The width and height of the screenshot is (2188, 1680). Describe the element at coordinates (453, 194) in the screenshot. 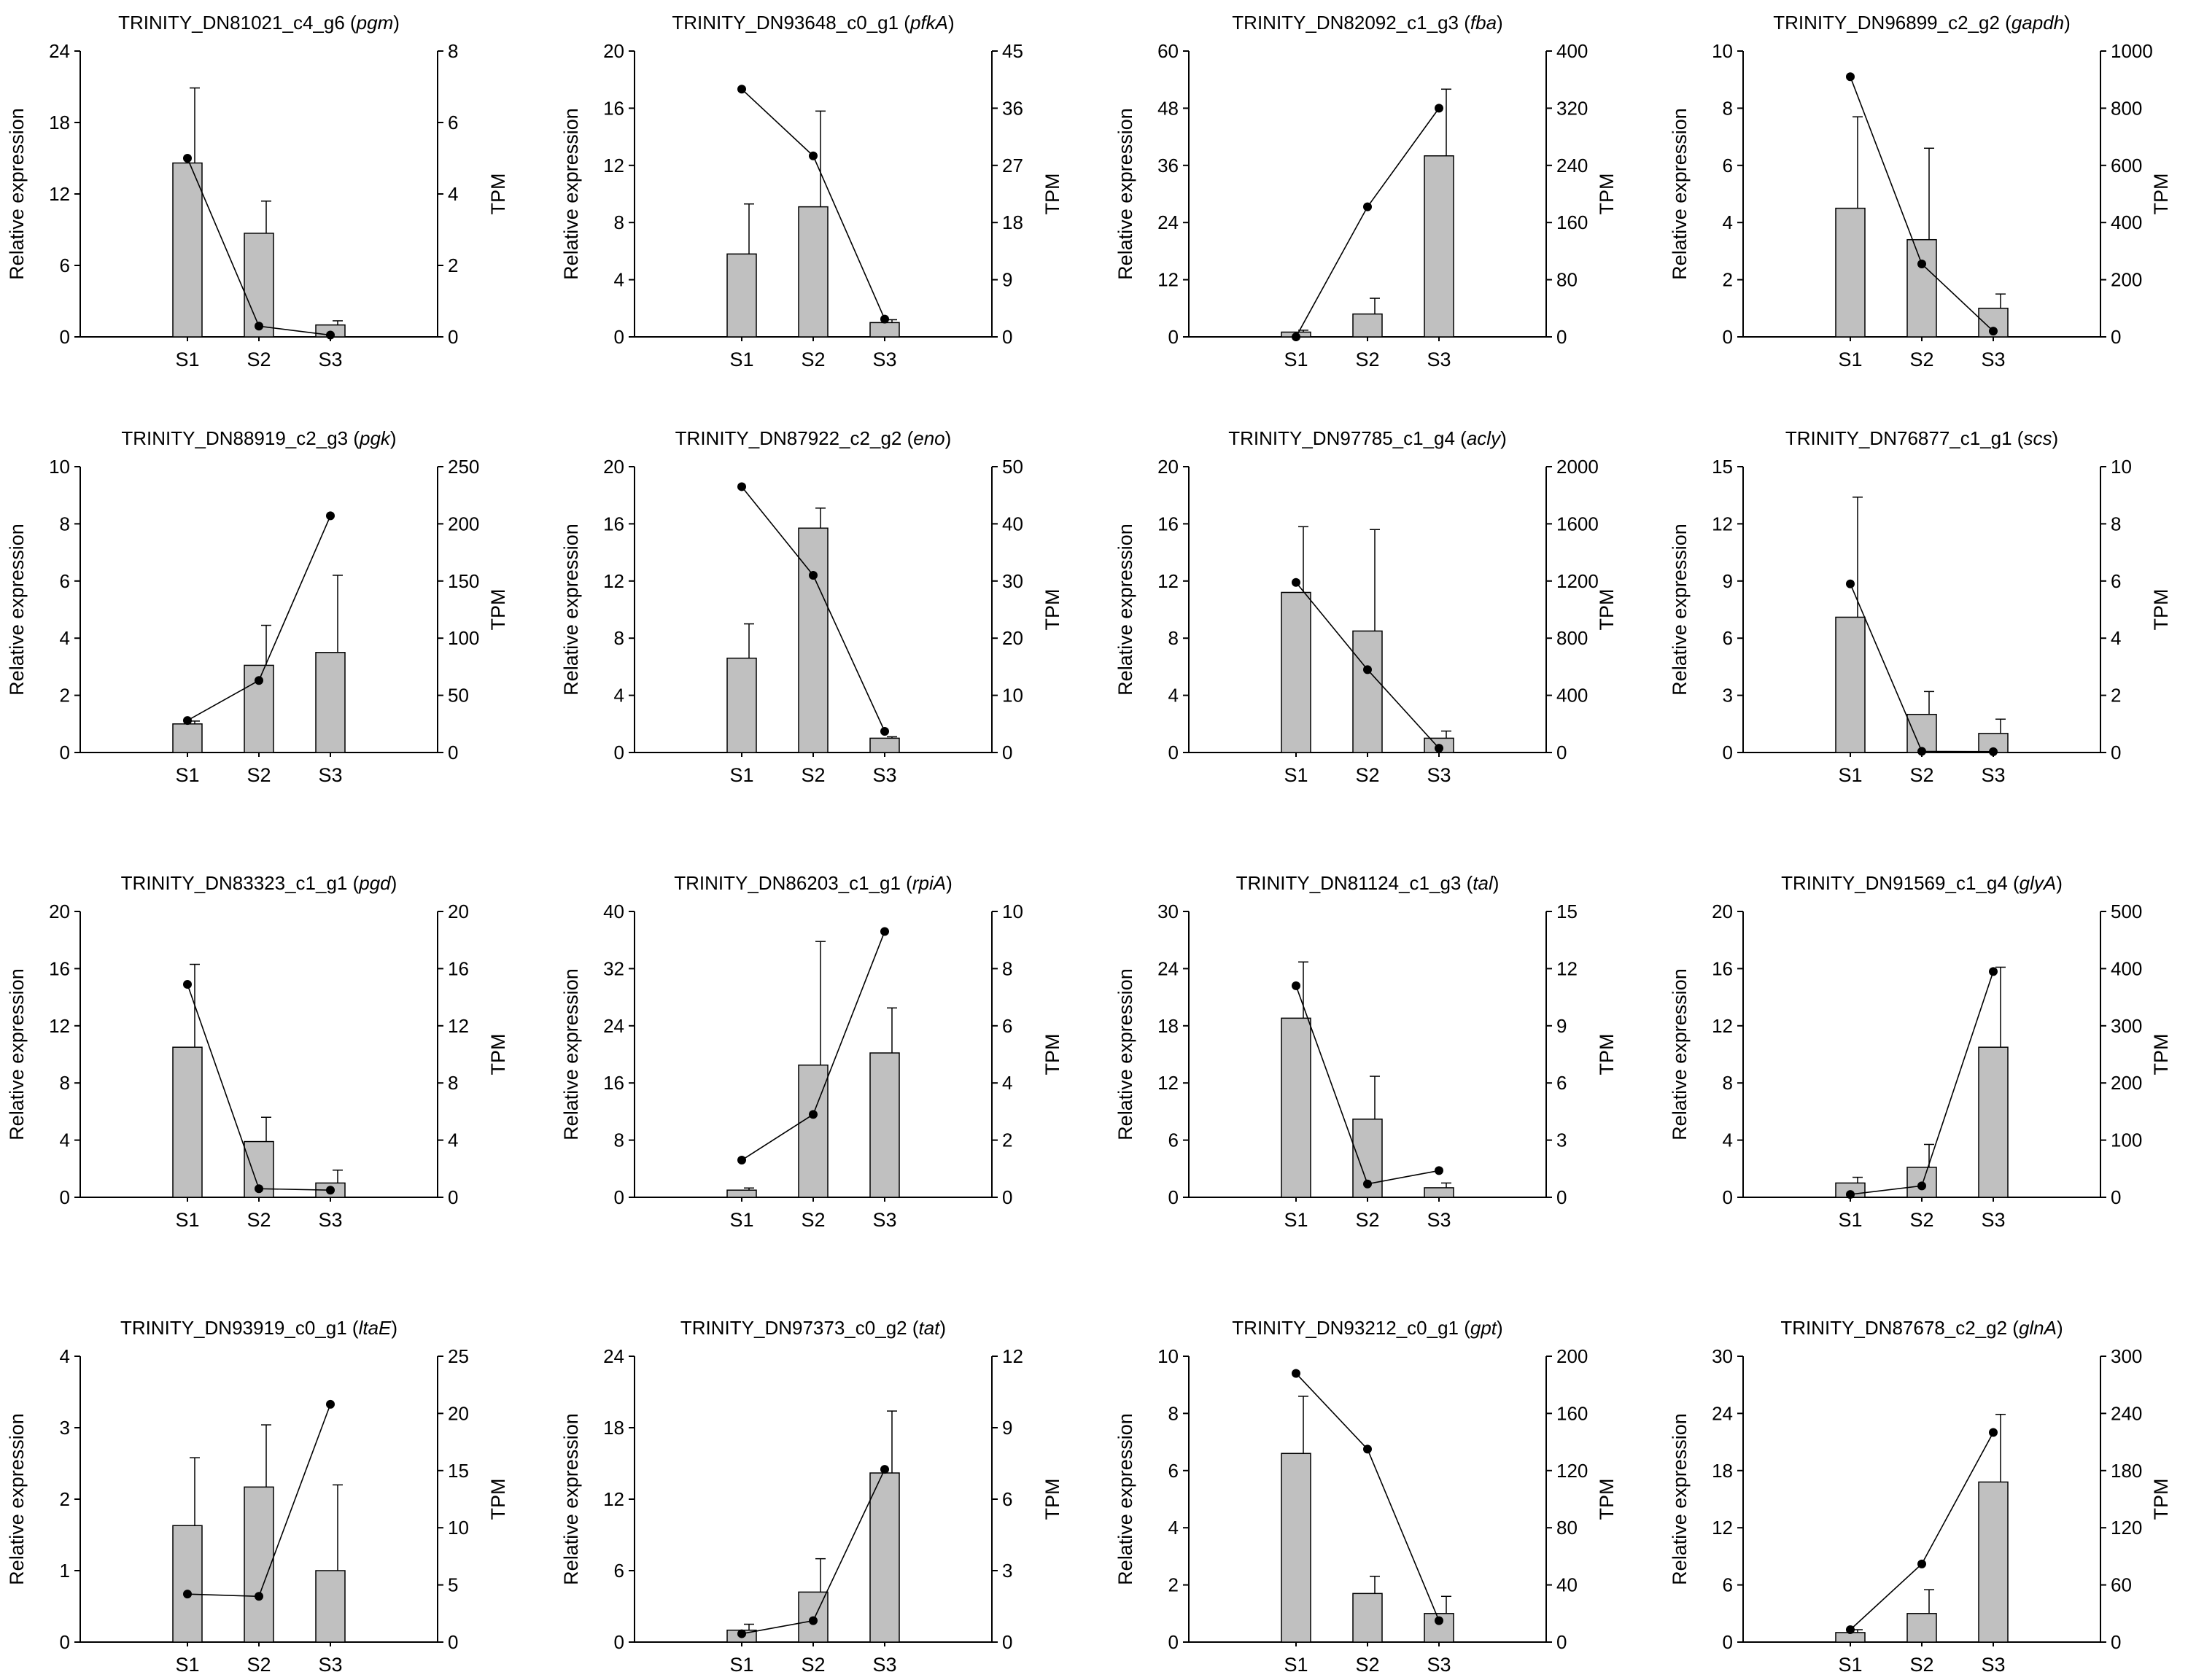

I see `y-tick-label-right: 4` at that location.